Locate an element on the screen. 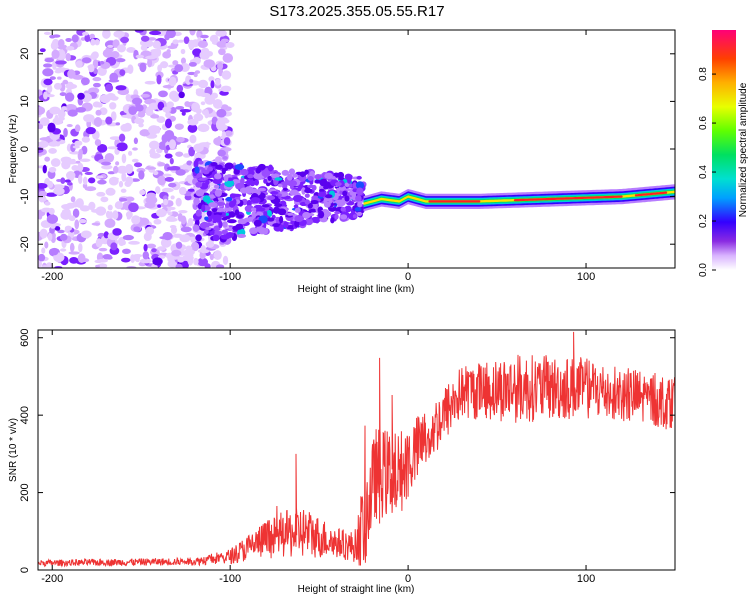 This screenshot has width=750, height=600. colorbar-tick-label: 0.0 is located at coordinates (703, 270).